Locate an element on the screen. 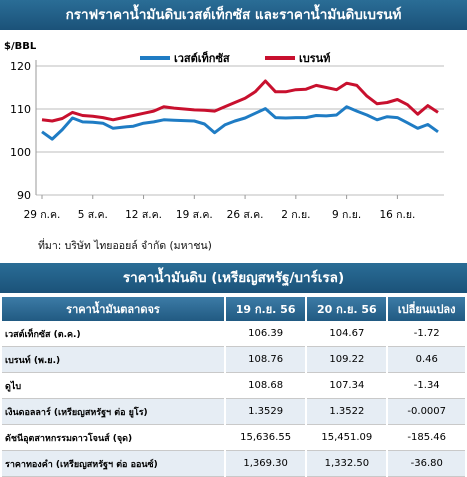 The height and width of the screenshot is (477, 467). row-label: ดัชนีอุตสาหกรรมดาวโจนส์ (จุด) is located at coordinates (113, 438).